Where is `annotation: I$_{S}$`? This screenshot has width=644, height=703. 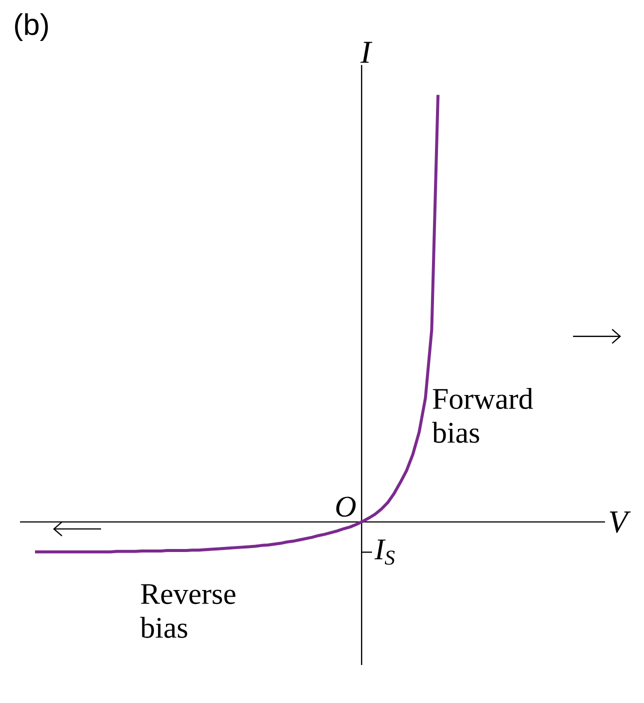
annotation: I$_{S}$ is located at coordinates (384, 552).